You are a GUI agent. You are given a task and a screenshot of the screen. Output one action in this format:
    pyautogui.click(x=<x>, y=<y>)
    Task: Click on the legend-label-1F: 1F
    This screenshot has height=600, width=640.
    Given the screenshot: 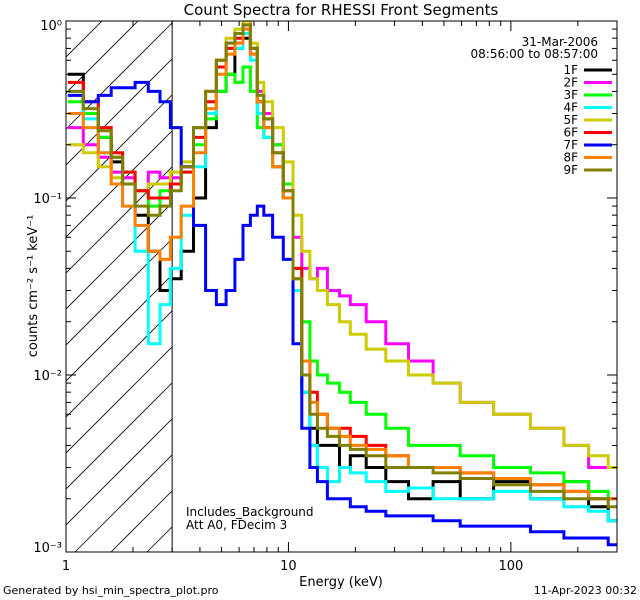 What is the action you would take?
    pyautogui.click(x=570, y=70)
    